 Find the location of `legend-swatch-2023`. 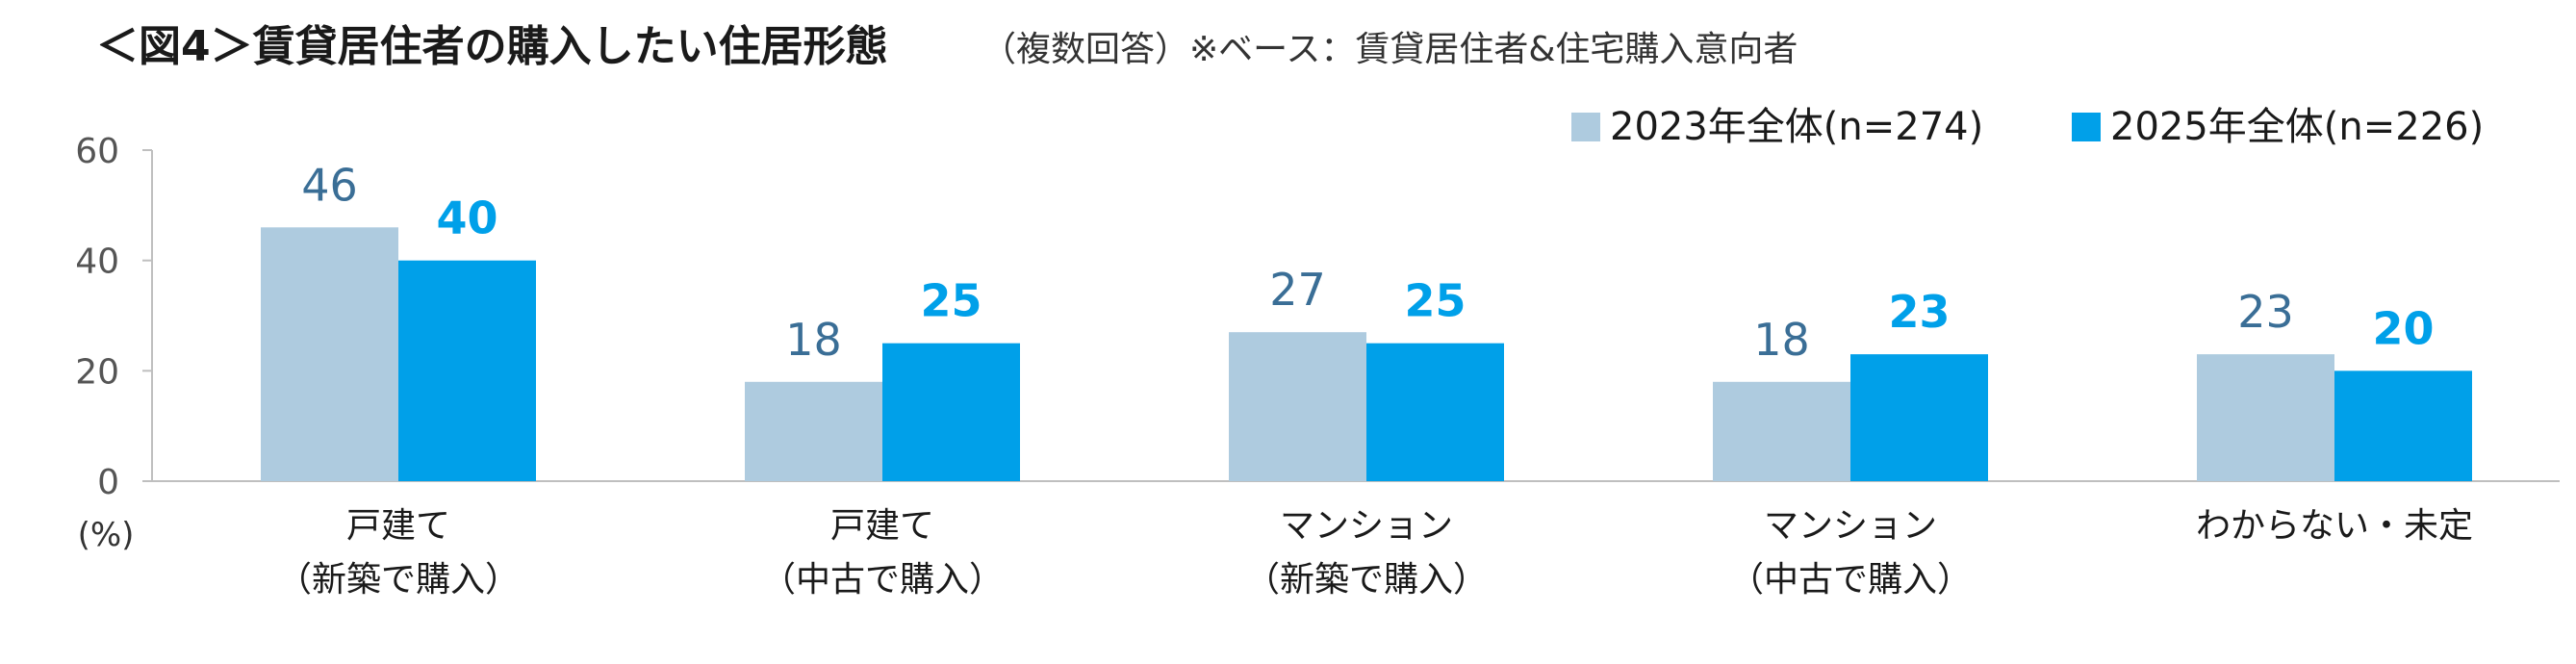

legend-swatch-2023 is located at coordinates (1585, 127).